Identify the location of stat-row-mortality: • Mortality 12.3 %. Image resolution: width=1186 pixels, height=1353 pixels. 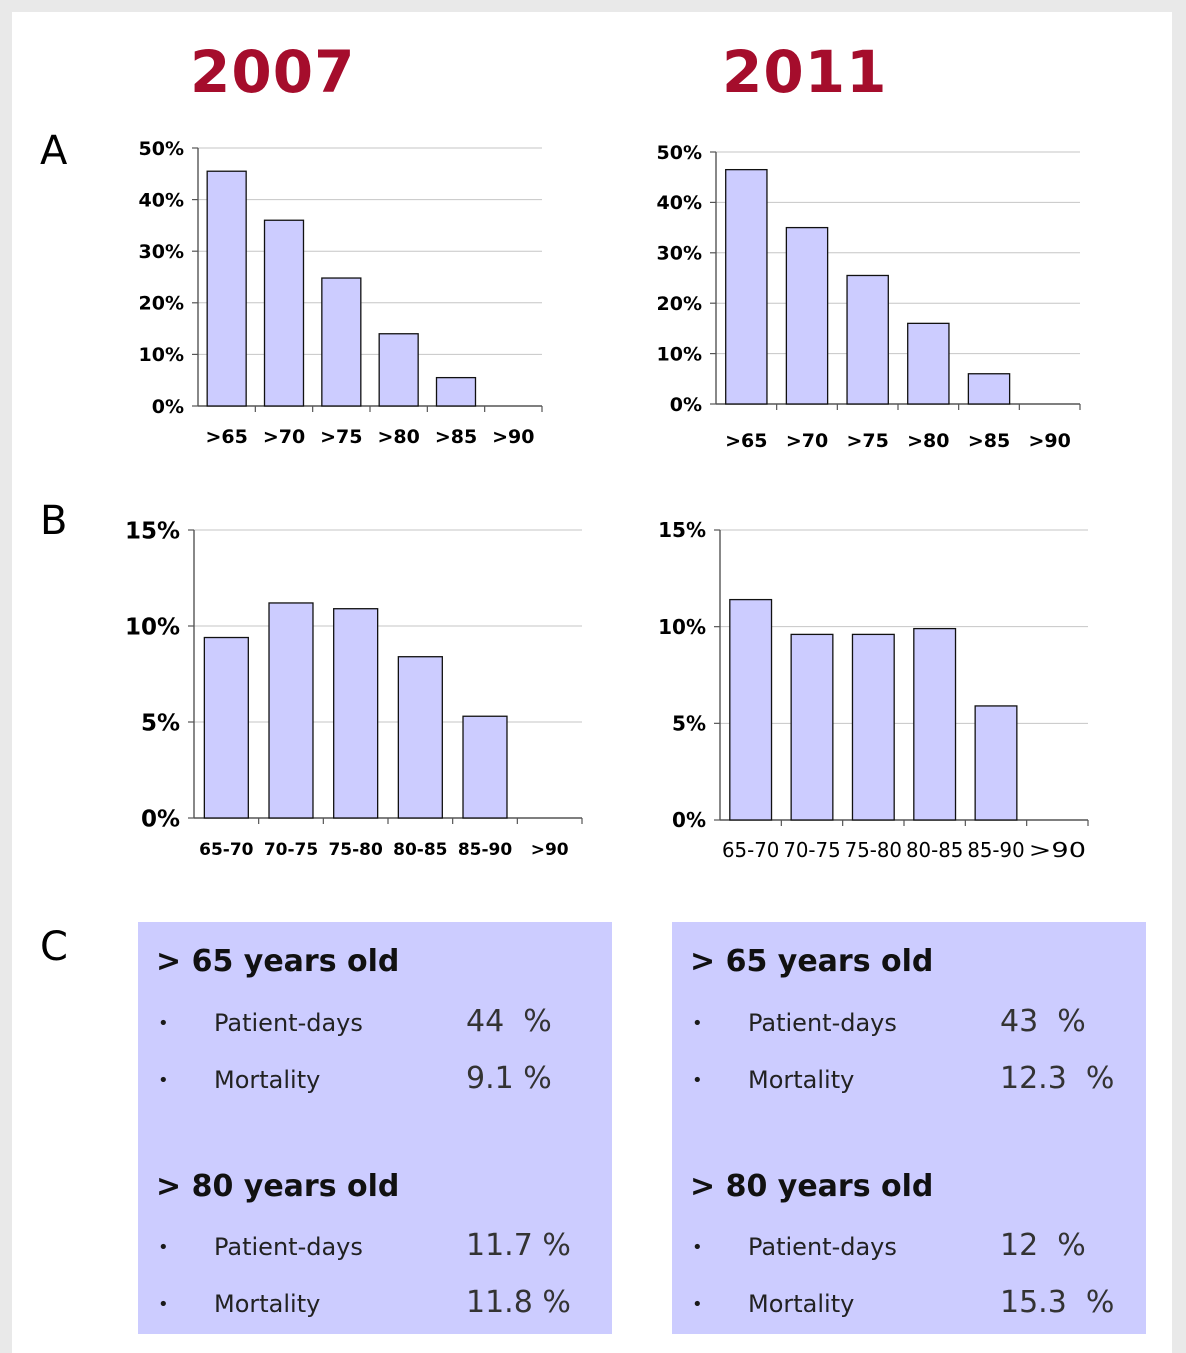
(909, 1081).